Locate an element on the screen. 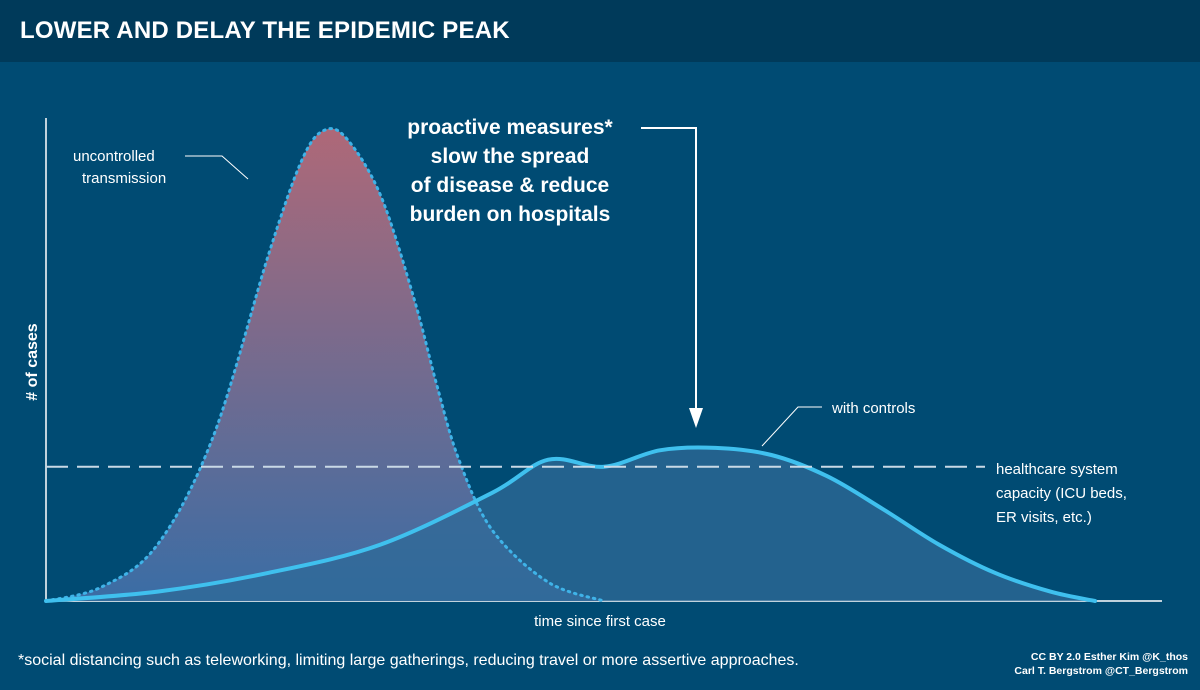 This screenshot has width=1200, height=690. uncontrolled-label-line1: uncontrolled is located at coordinates (114, 156).